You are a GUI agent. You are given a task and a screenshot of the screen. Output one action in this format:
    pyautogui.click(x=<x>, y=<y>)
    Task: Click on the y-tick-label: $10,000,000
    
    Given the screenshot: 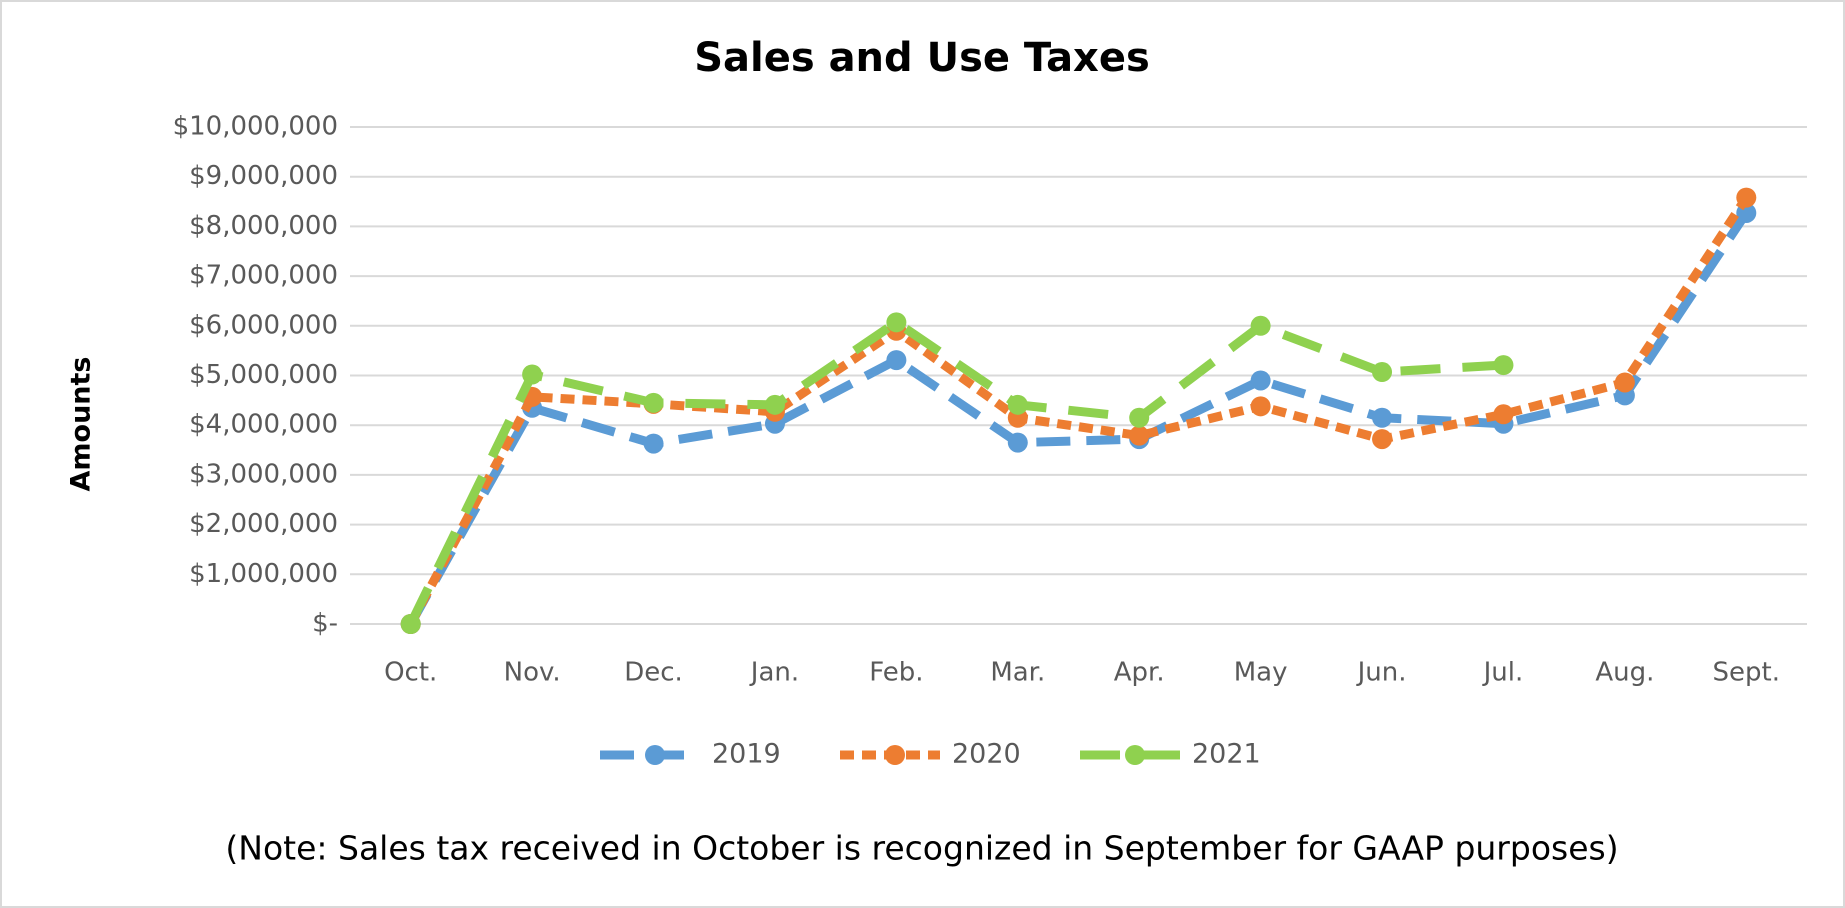 What is the action you would take?
    pyautogui.click(x=255, y=127)
    